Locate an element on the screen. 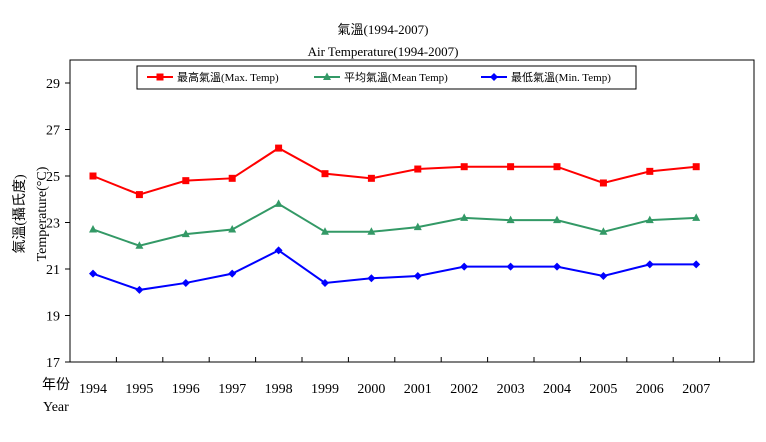  y-tick-label: 17 is located at coordinates (53, 363).